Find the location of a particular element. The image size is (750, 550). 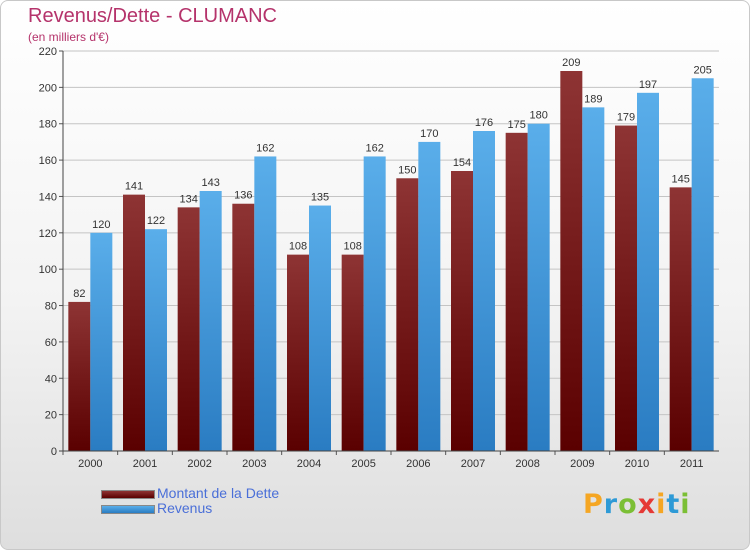

data-label: 145 is located at coordinates (680, 179).